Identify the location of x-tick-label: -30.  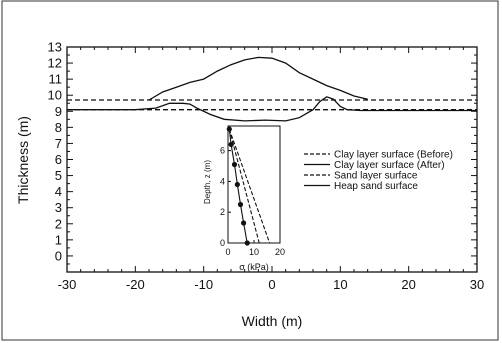
(67, 284).